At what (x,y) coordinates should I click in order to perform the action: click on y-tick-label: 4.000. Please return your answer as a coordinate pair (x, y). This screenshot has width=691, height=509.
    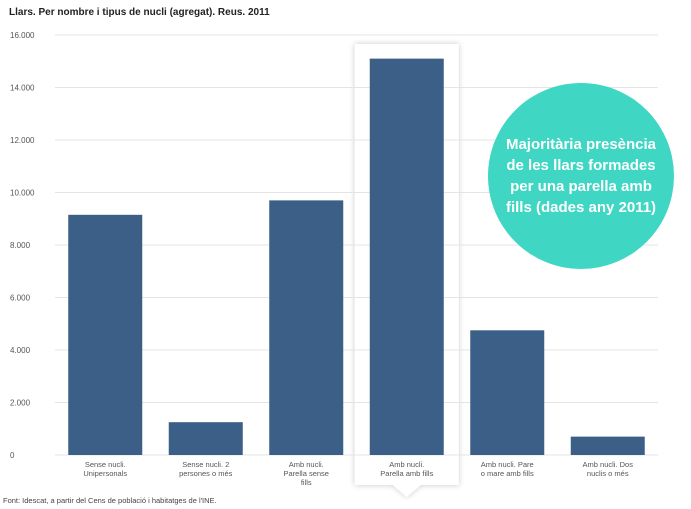
    Looking at the image, I should click on (20, 350).